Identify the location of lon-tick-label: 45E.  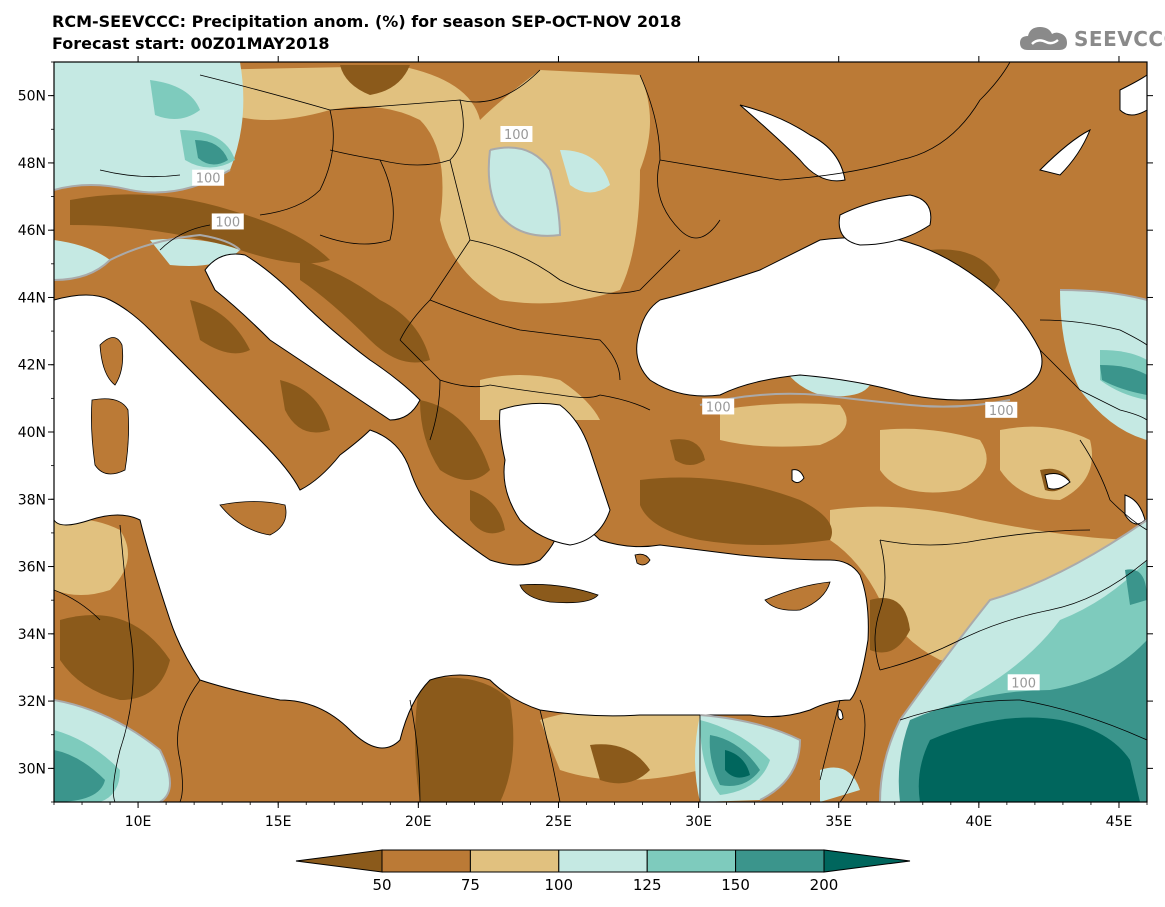
(1119, 822).